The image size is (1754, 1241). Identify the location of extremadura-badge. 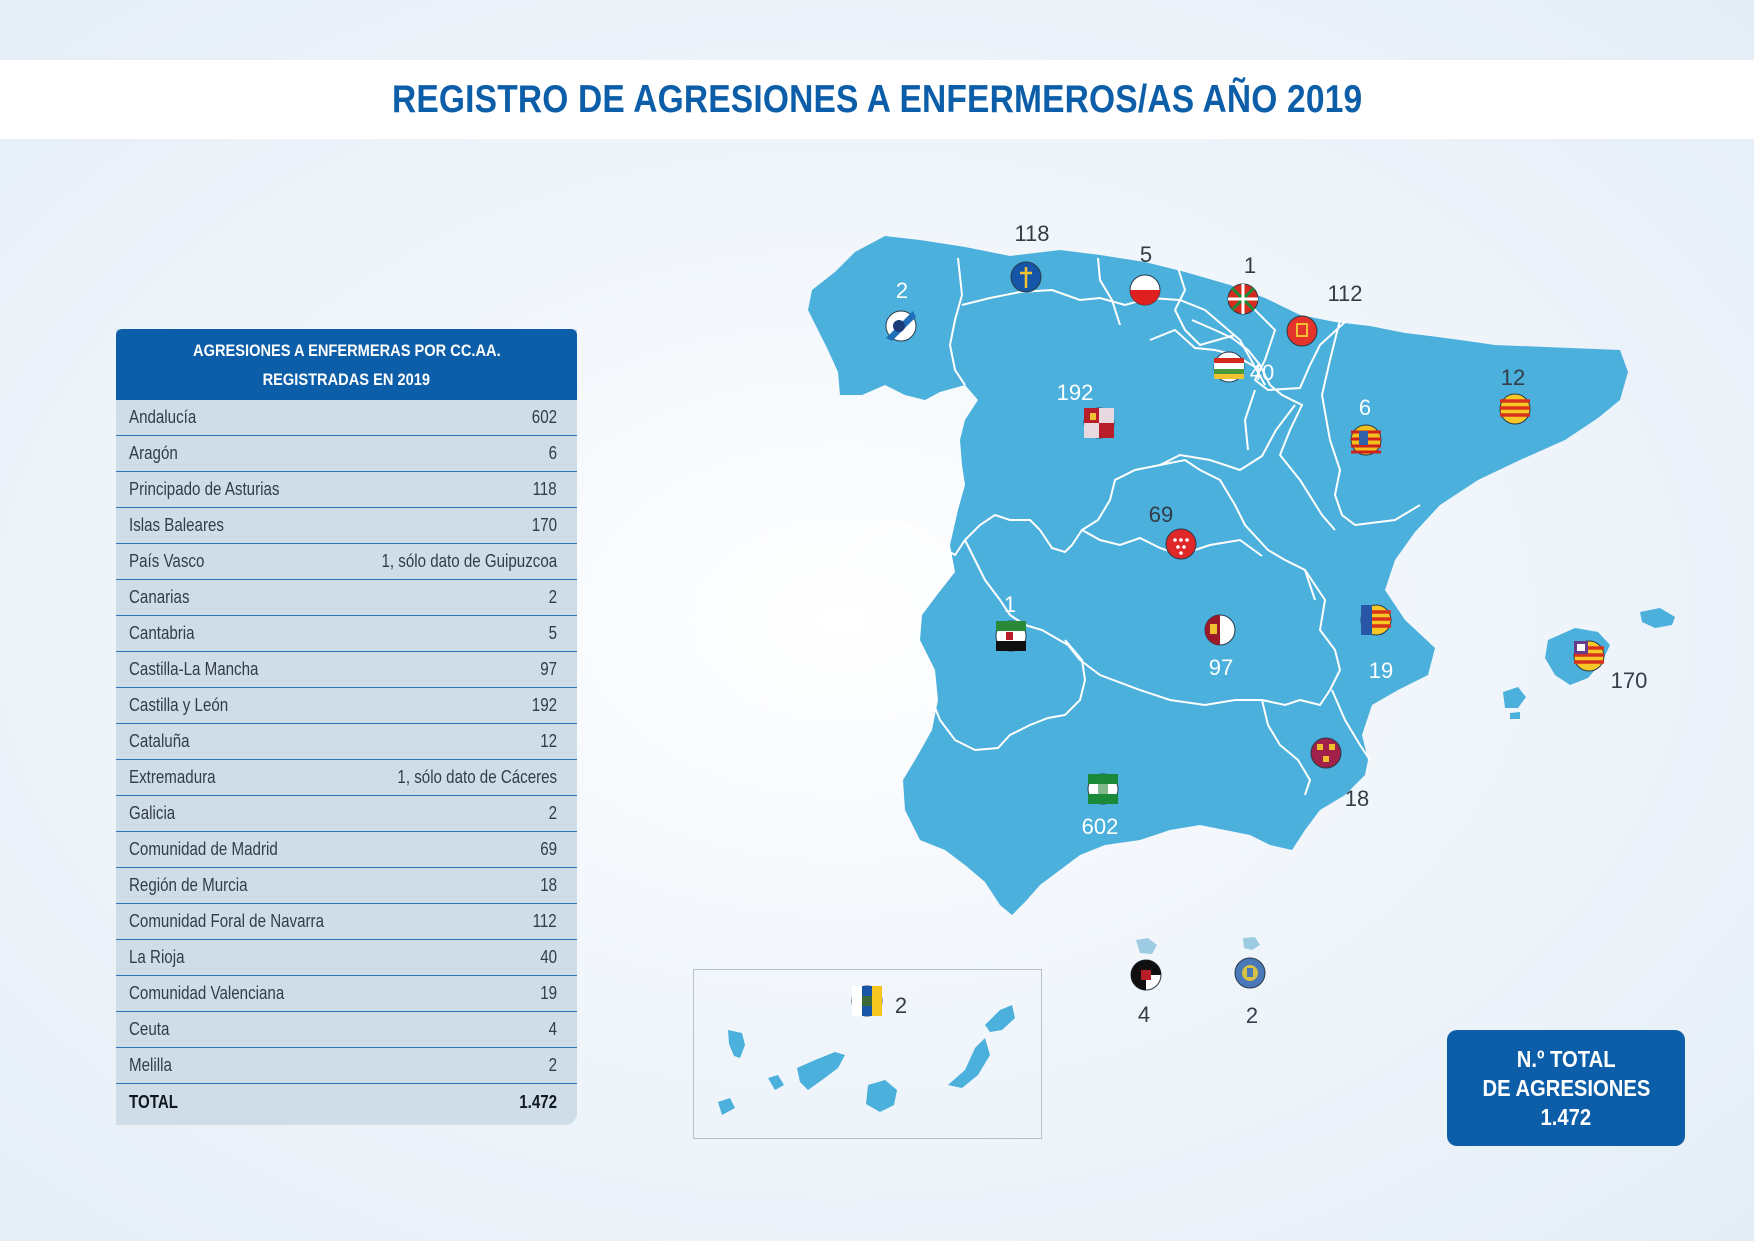
(1011, 636).